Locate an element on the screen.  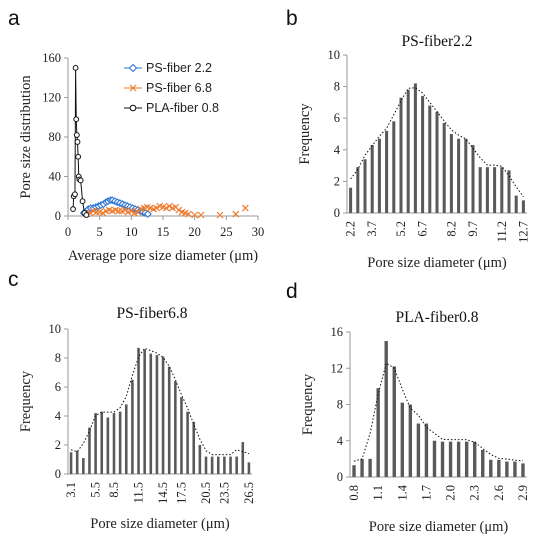
y-tick-label: 6 is located at coordinates (337, 118).